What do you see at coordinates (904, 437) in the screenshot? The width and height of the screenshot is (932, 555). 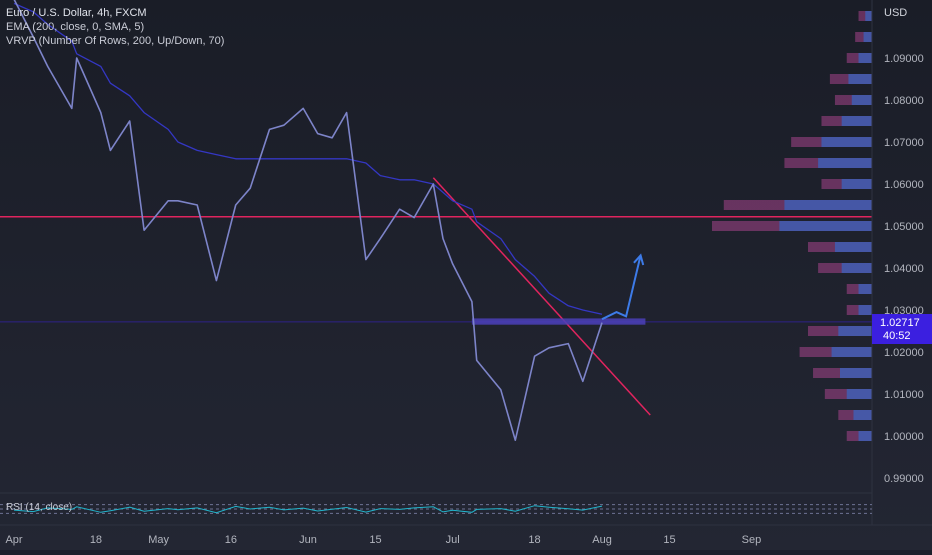 I see `y-tick-label: 1.00000` at bounding box center [904, 437].